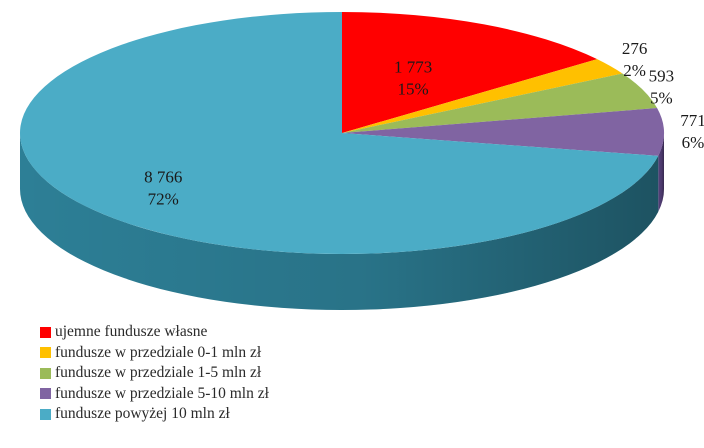  What do you see at coordinates (142, 413) in the screenshot?
I see `legend-label-4: fundusze powyżej 10 mln zł` at bounding box center [142, 413].